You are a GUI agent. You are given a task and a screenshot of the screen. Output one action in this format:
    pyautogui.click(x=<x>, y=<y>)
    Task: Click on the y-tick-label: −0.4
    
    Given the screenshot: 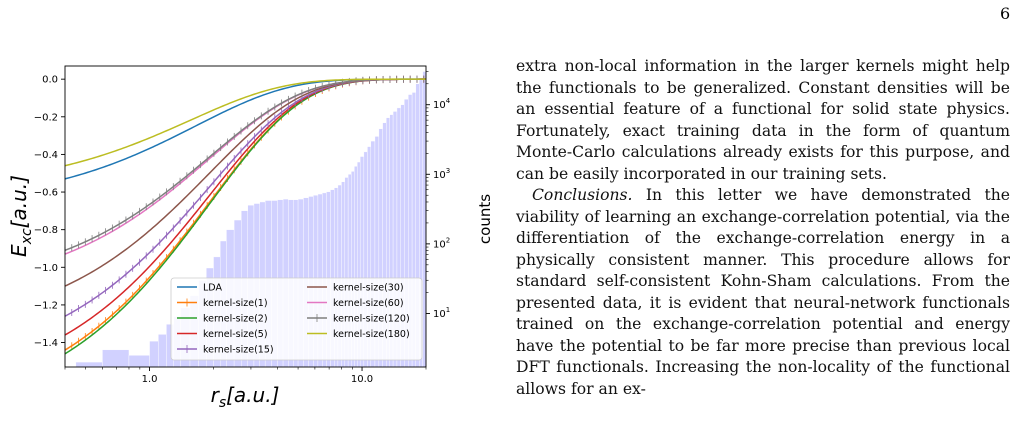 What is the action you would take?
    pyautogui.click(x=46, y=155)
    